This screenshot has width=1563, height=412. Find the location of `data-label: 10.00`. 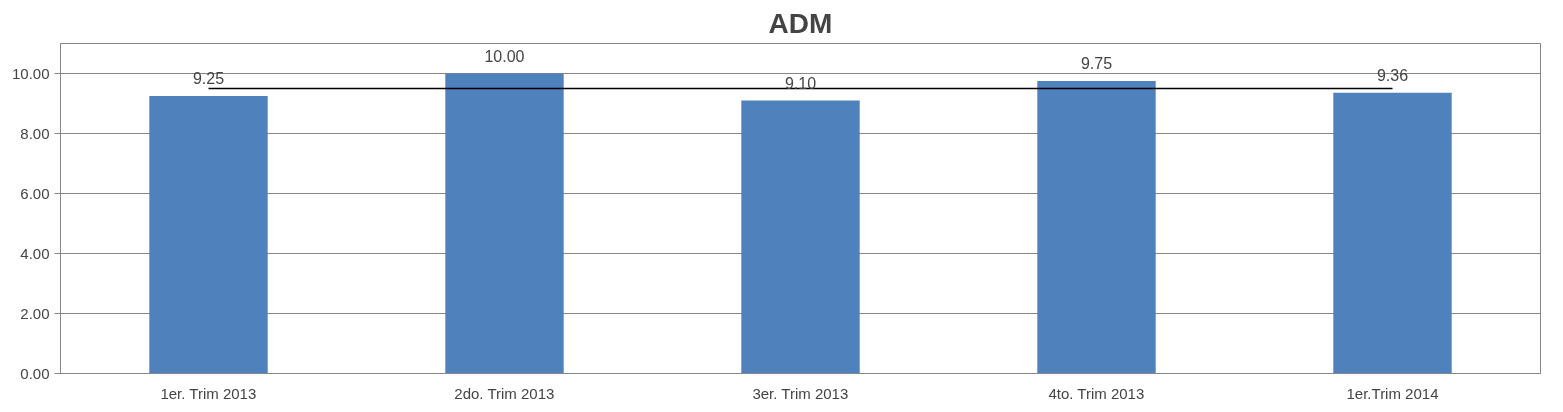

data-label: 10.00 is located at coordinates (504, 56).